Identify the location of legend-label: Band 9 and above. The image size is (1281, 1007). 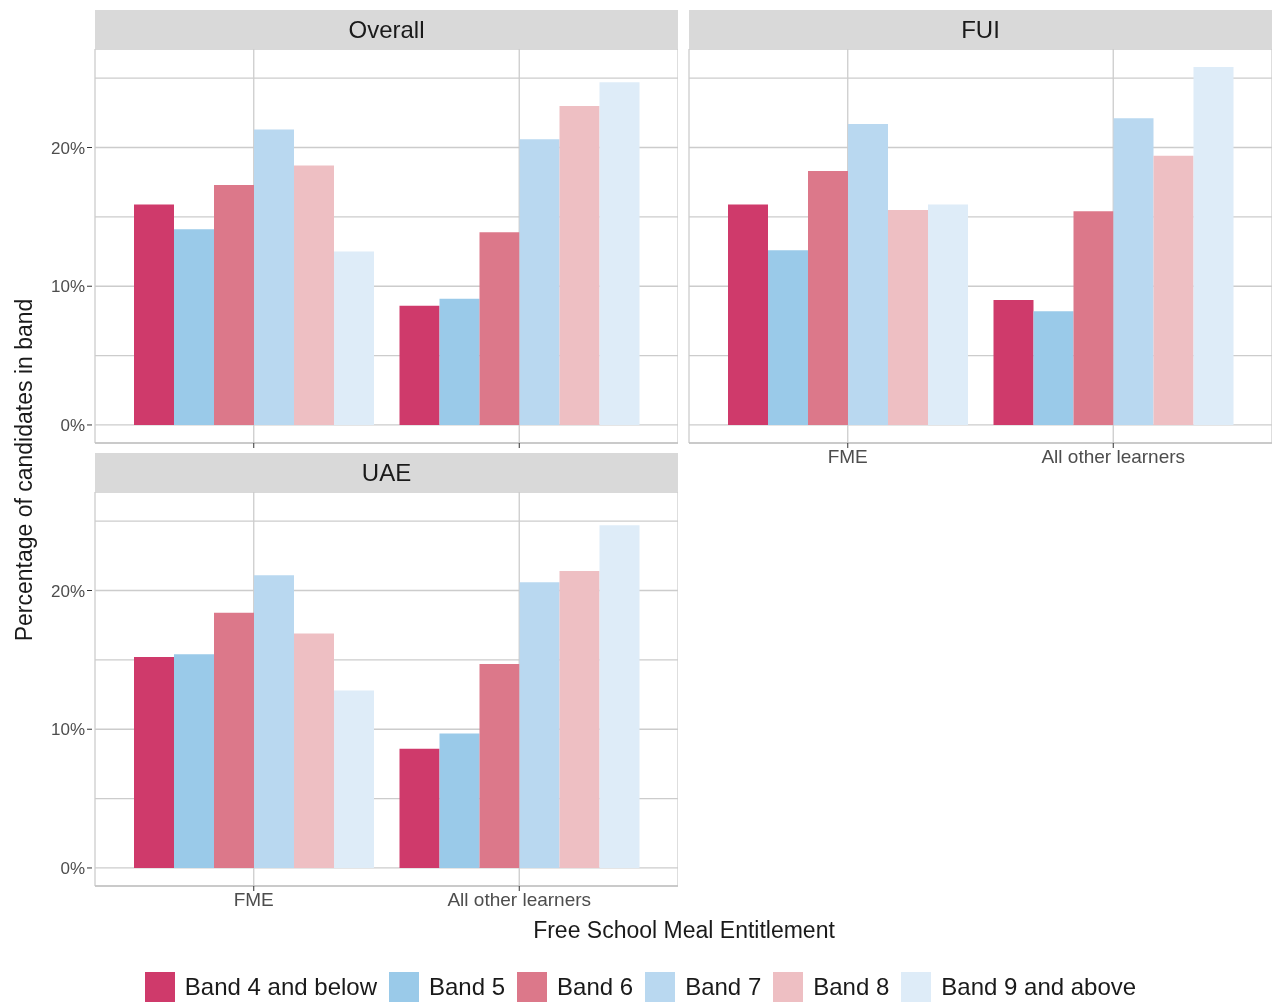
(1039, 987).